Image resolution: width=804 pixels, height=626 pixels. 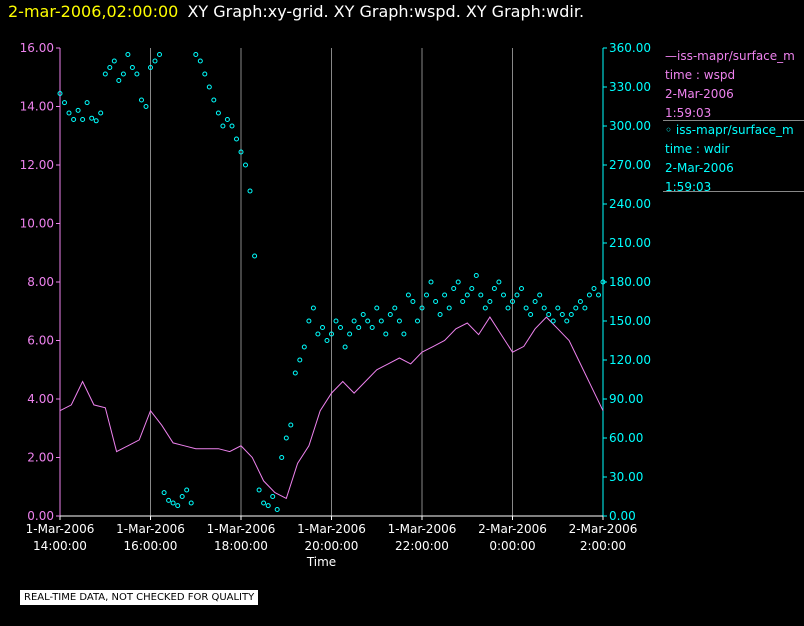 I want to click on y-left-tick-label: 10.00, so click(x=37, y=224).